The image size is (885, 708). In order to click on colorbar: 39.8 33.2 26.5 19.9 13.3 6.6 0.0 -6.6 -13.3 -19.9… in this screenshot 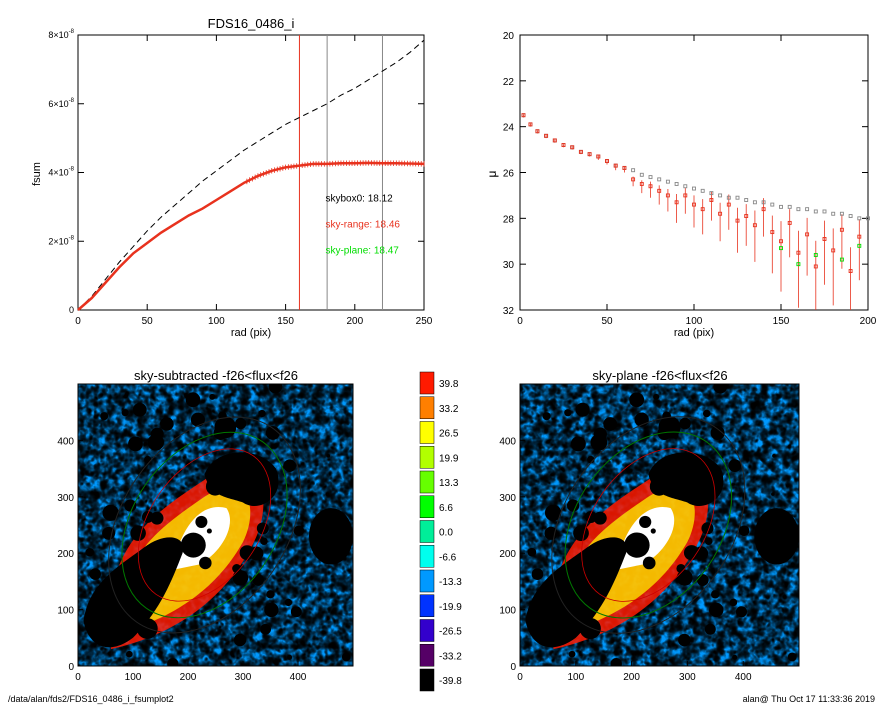, I will do `click(440, 531)`.